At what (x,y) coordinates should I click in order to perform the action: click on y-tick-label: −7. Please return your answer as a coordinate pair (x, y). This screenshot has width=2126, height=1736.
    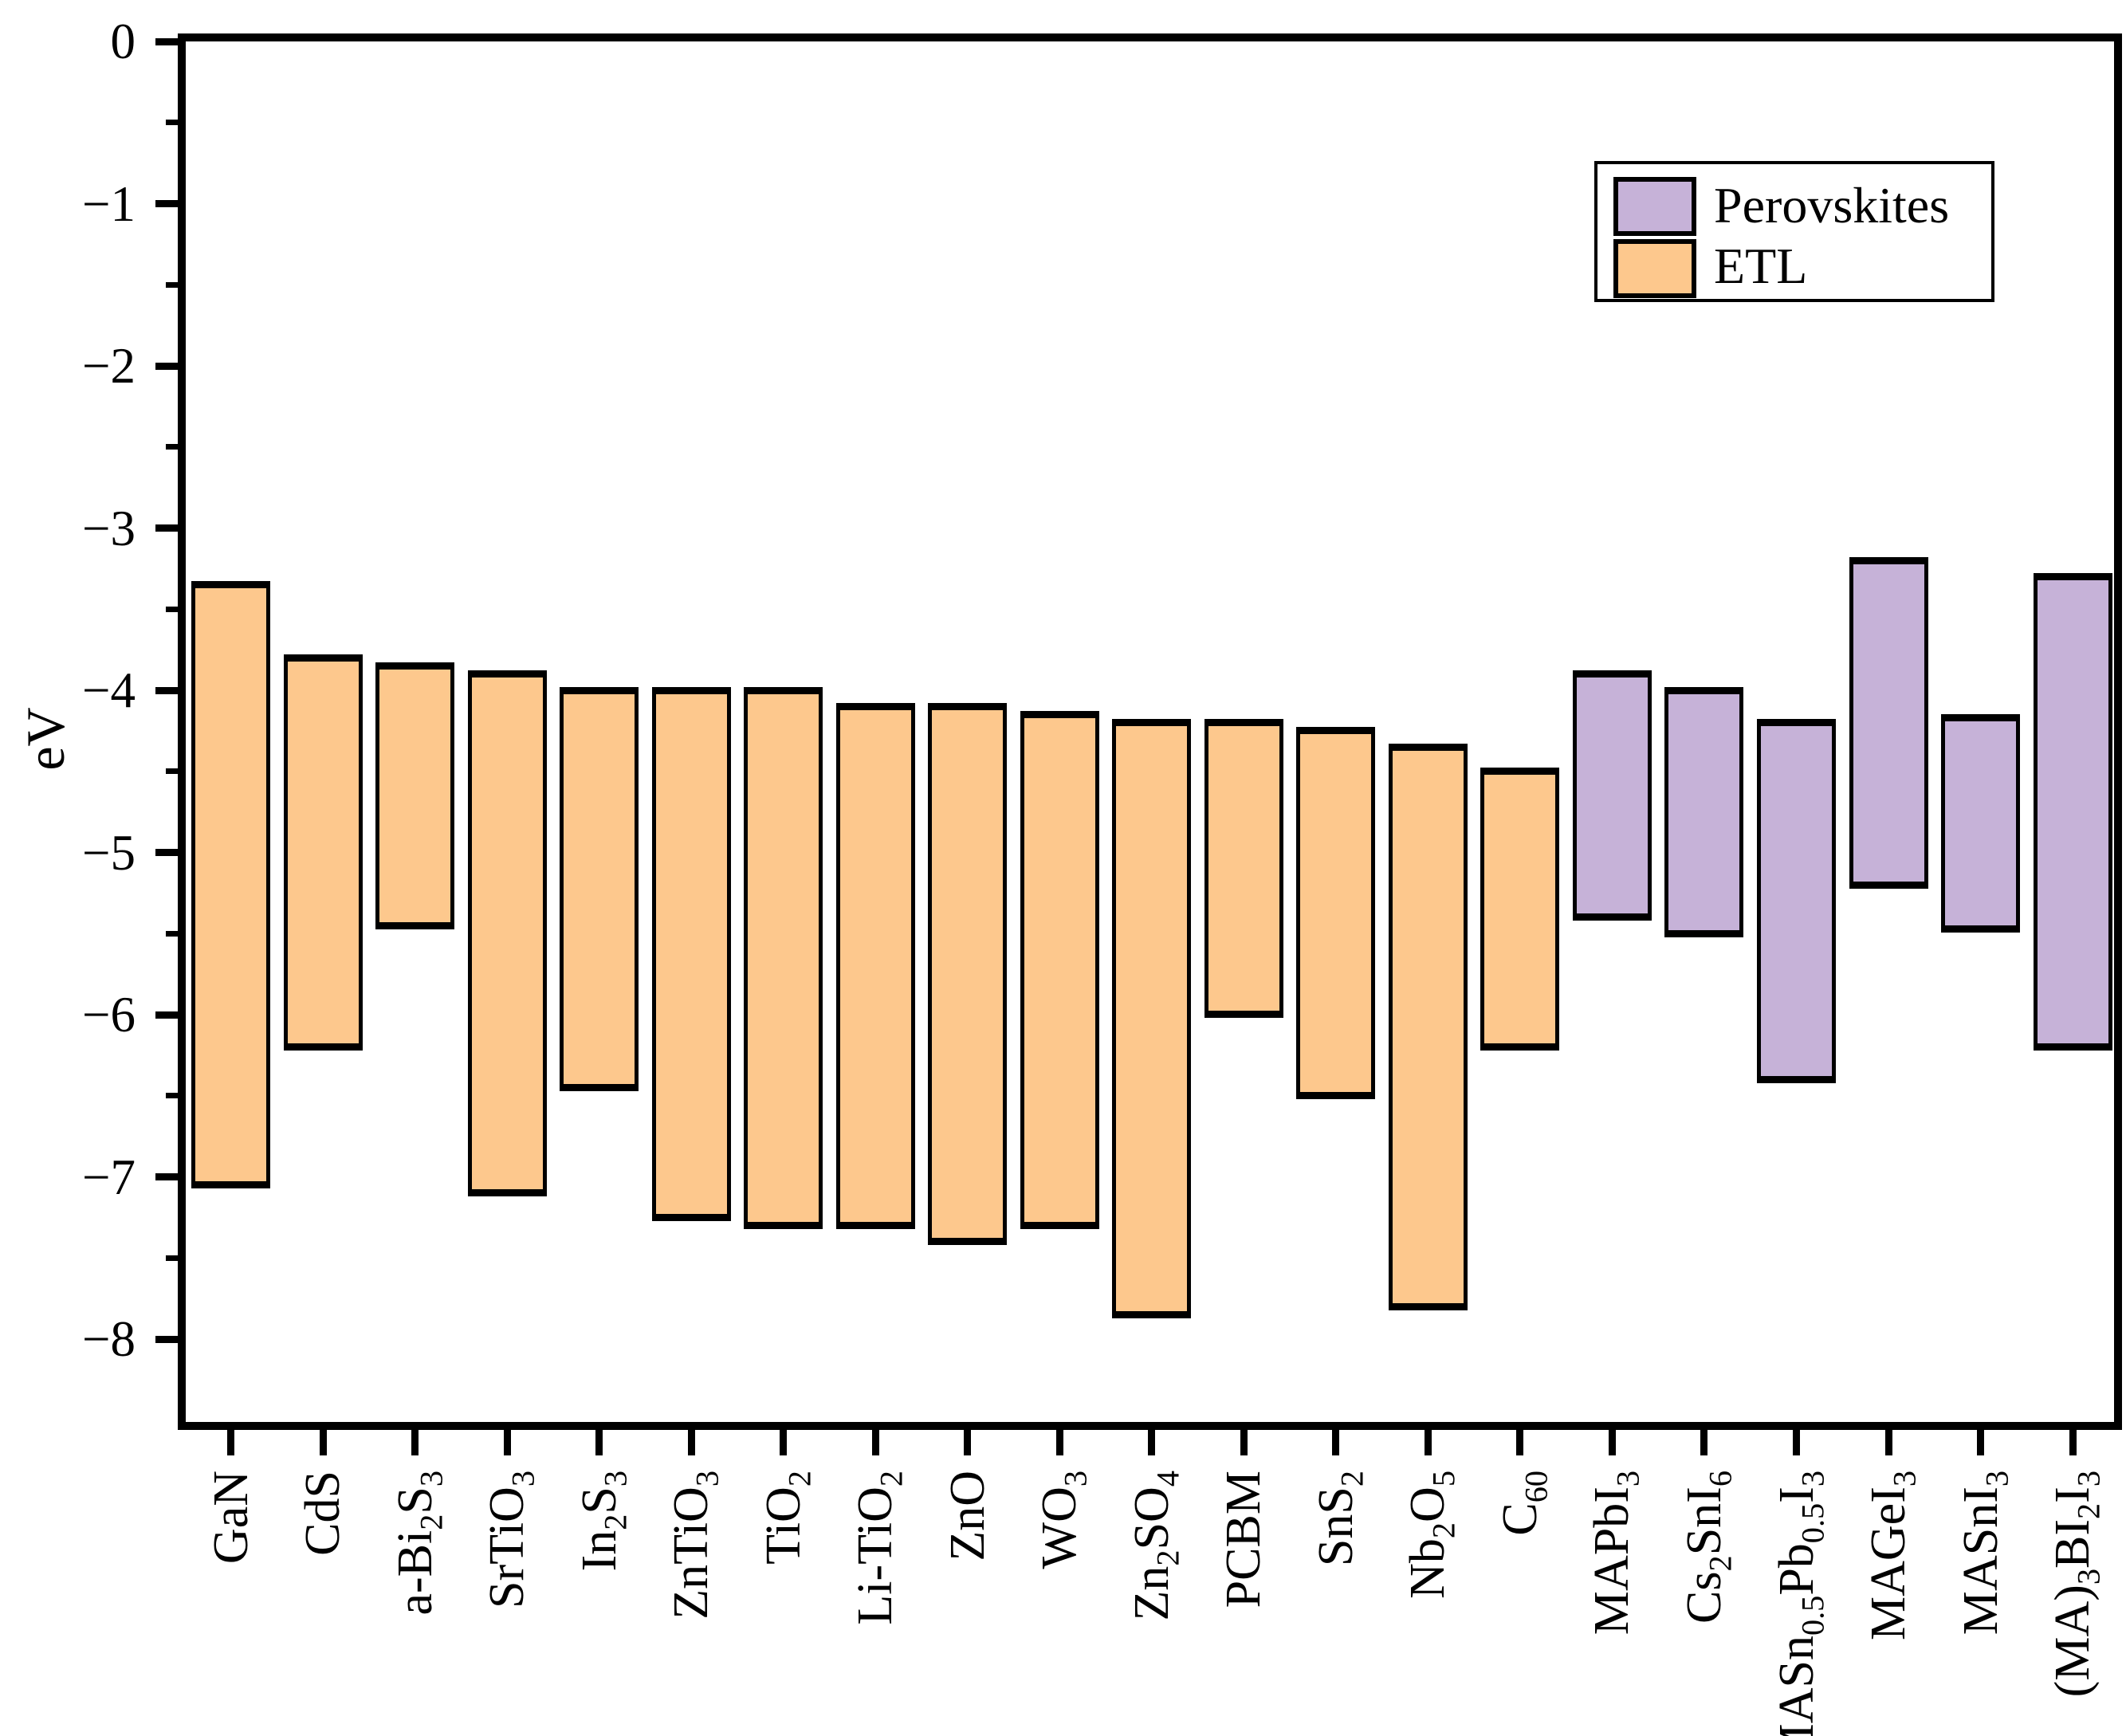
    Looking at the image, I should click on (109, 1177).